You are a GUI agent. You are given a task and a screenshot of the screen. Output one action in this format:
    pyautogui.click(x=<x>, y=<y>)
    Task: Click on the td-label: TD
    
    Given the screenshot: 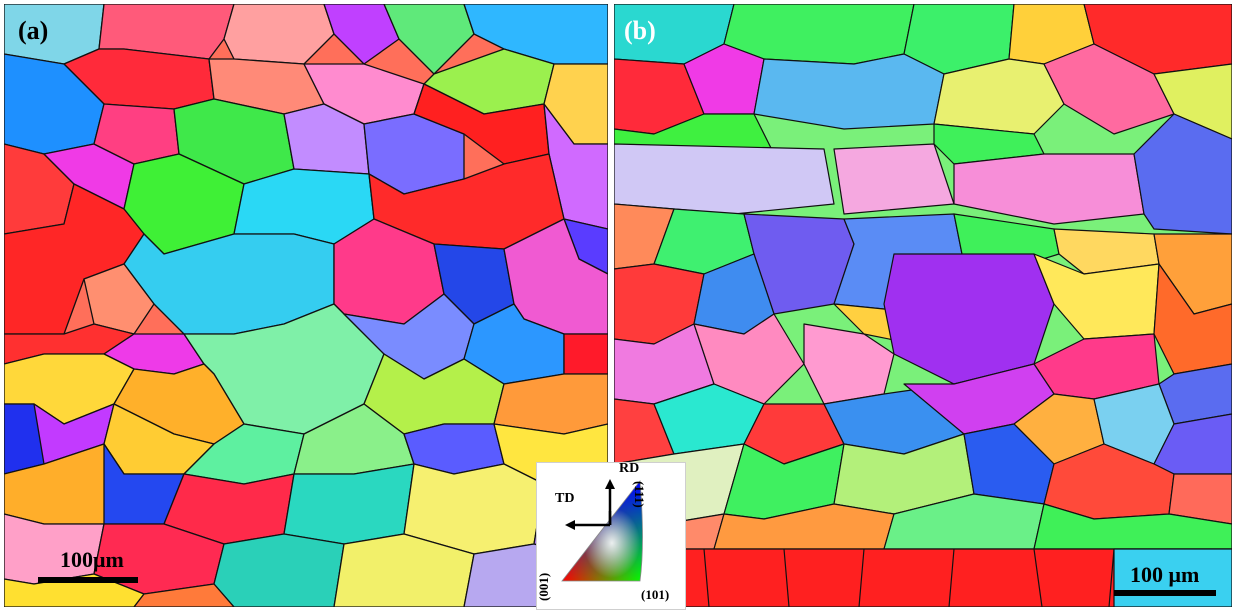 What is the action you would take?
    pyautogui.click(x=565, y=498)
    